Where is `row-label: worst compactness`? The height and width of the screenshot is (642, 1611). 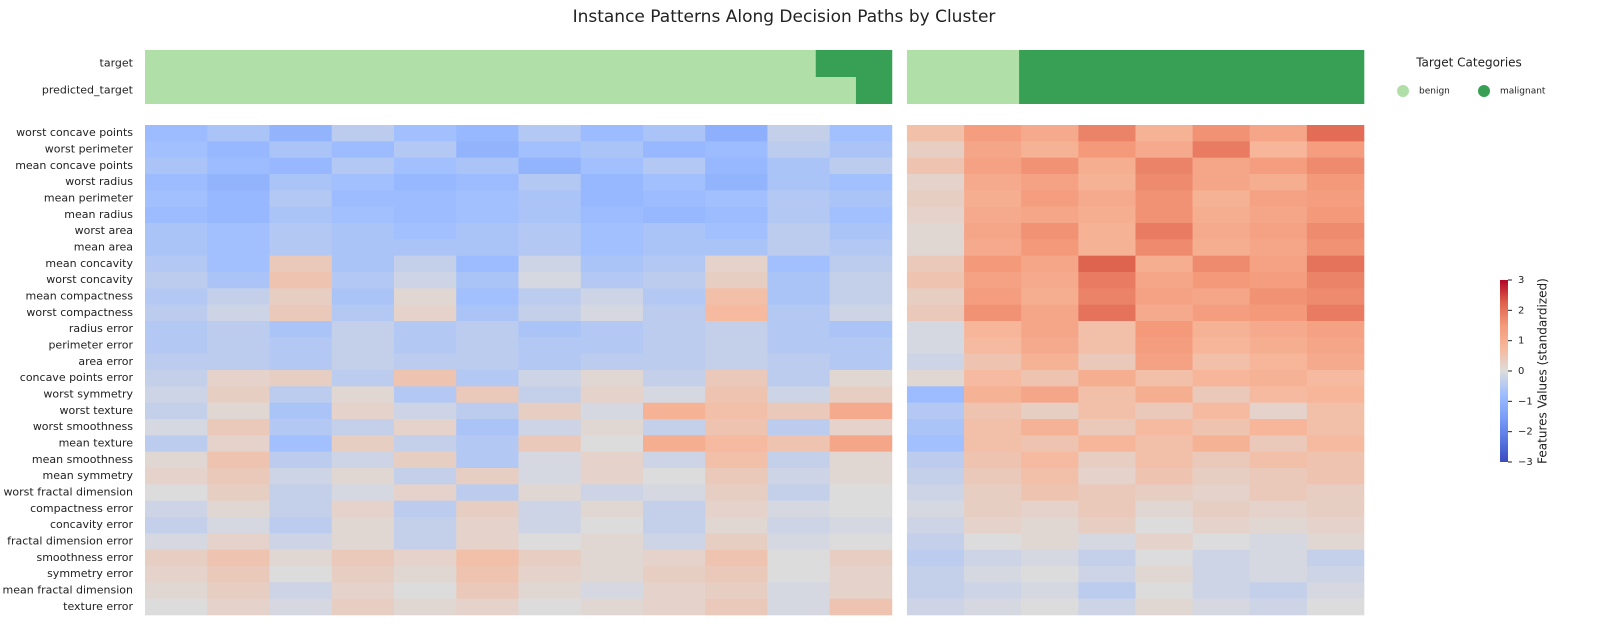
row-label: worst compactness is located at coordinates (79, 312).